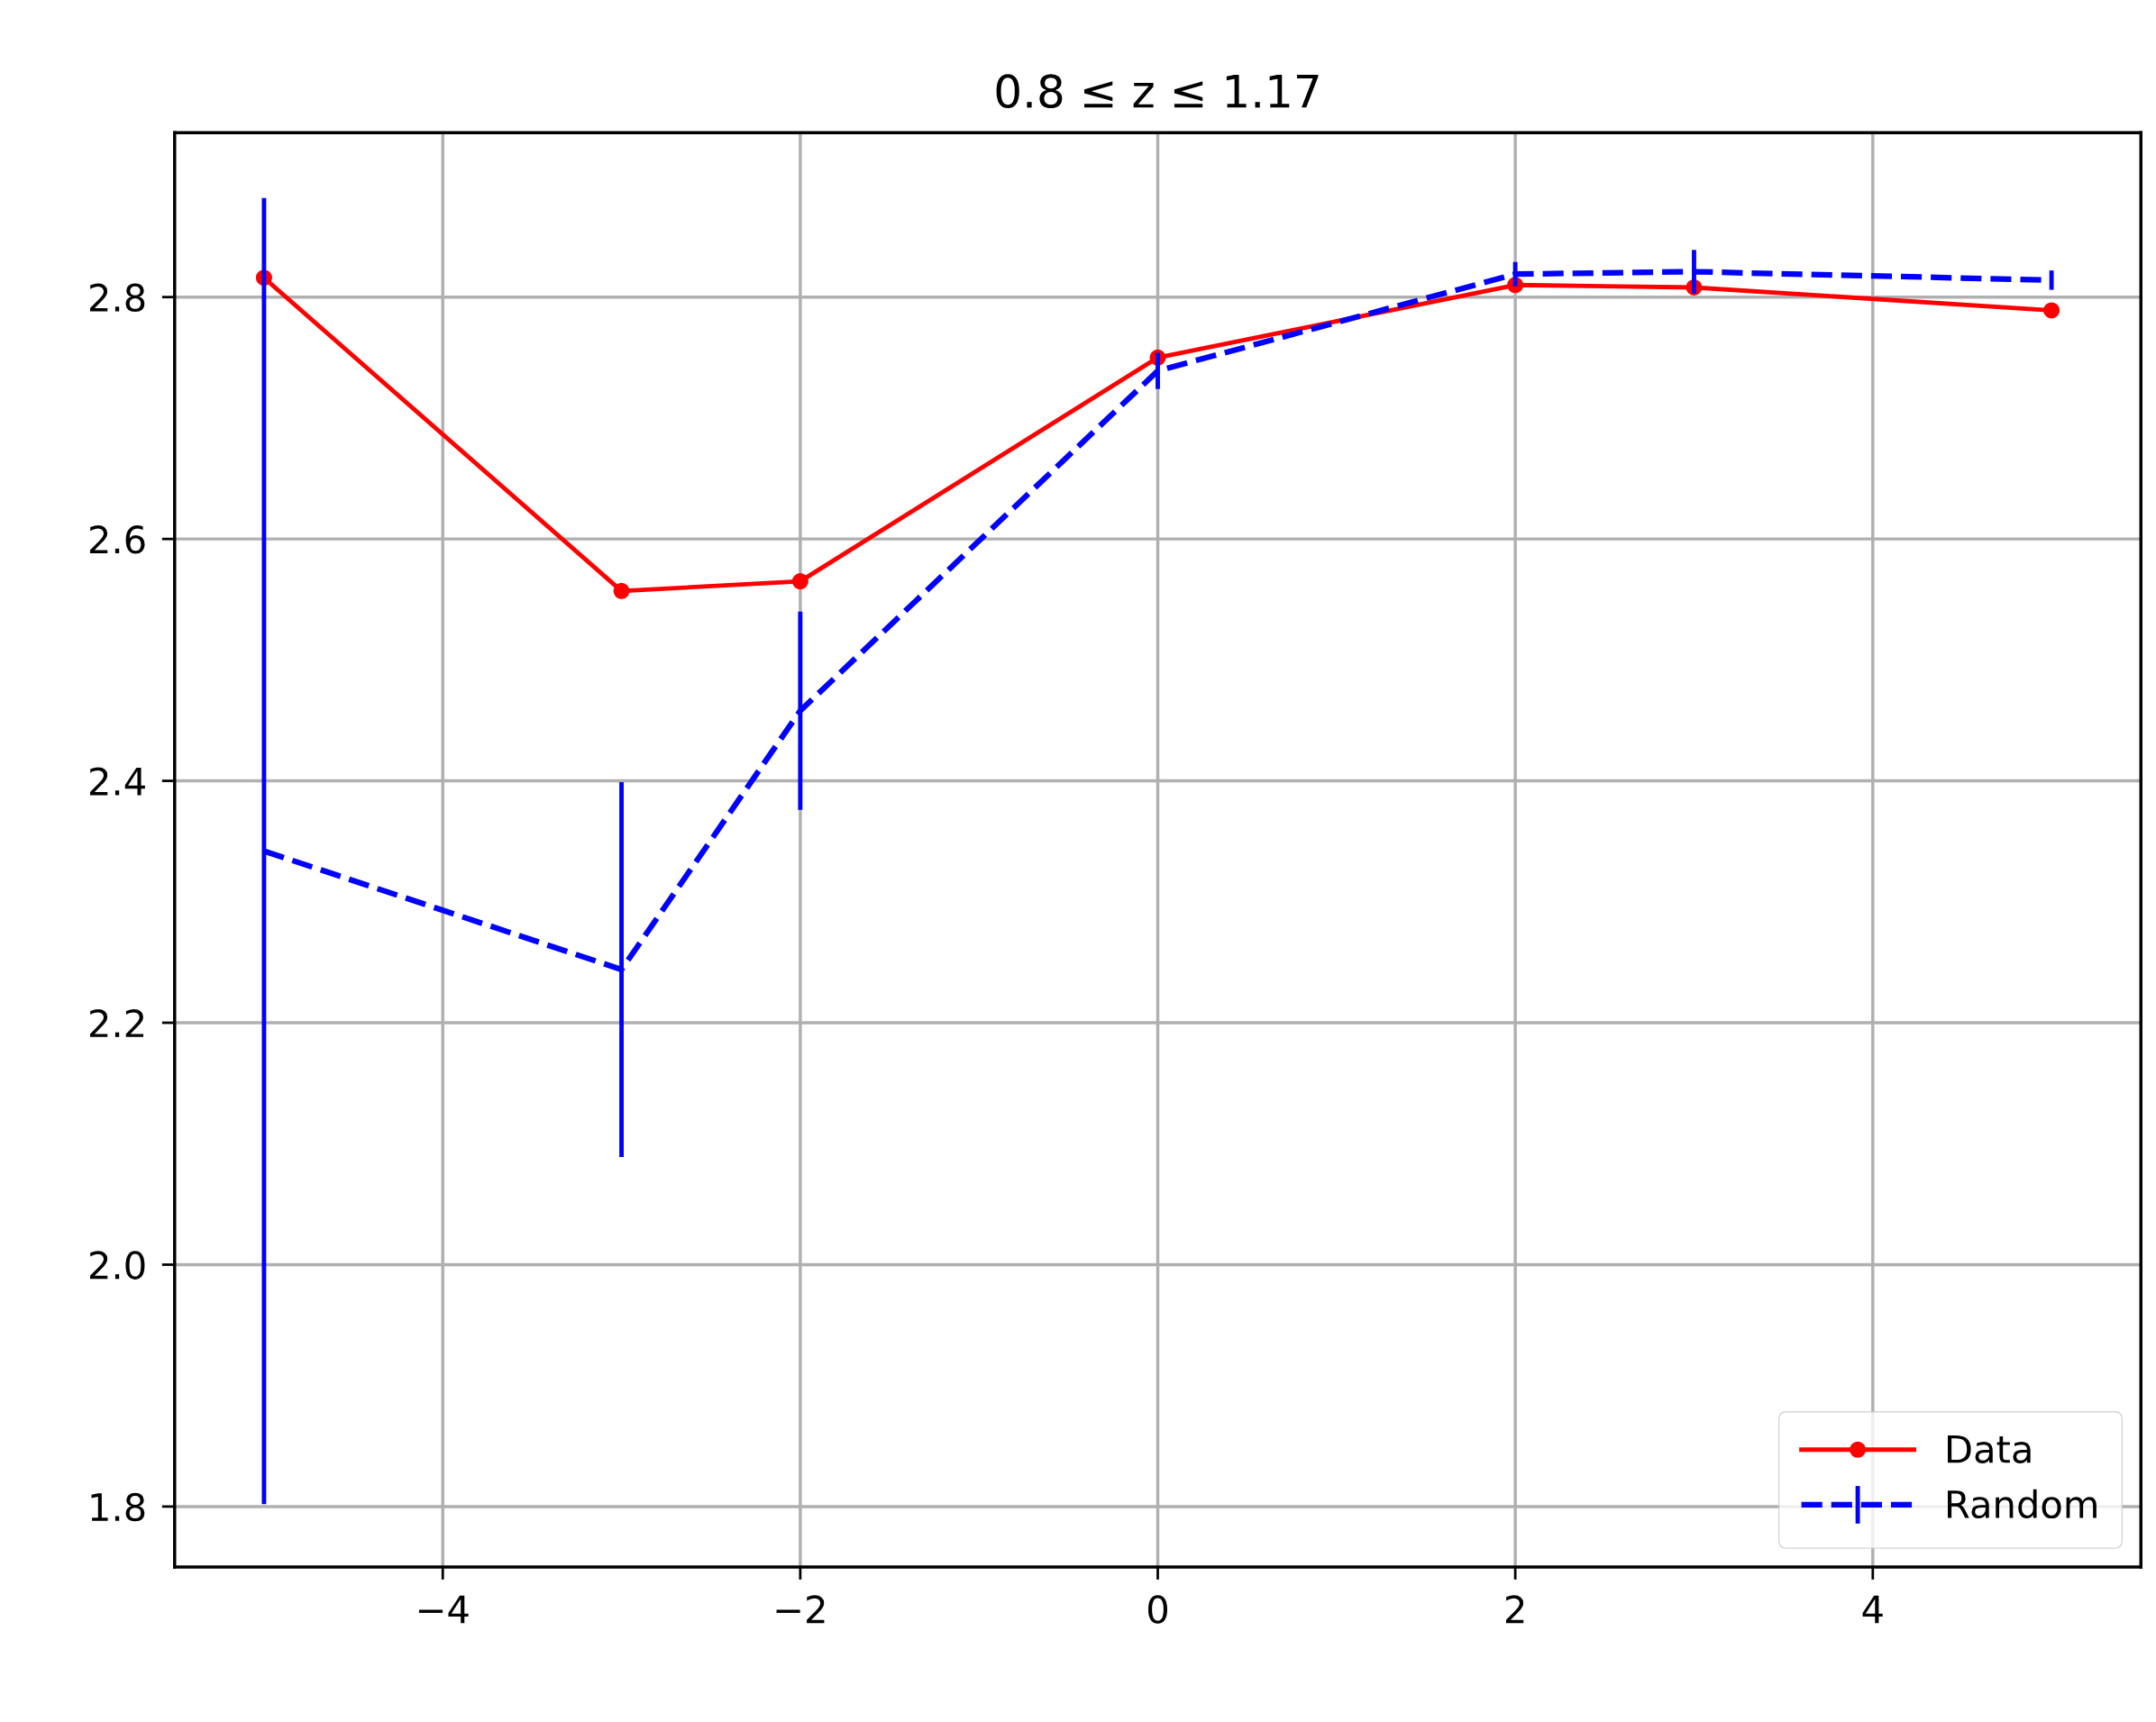 The width and height of the screenshot is (2156, 1722). Describe the element at coordinates (117, 539) in the screenshot. I see `y-tick-label: 2.6` at that location.